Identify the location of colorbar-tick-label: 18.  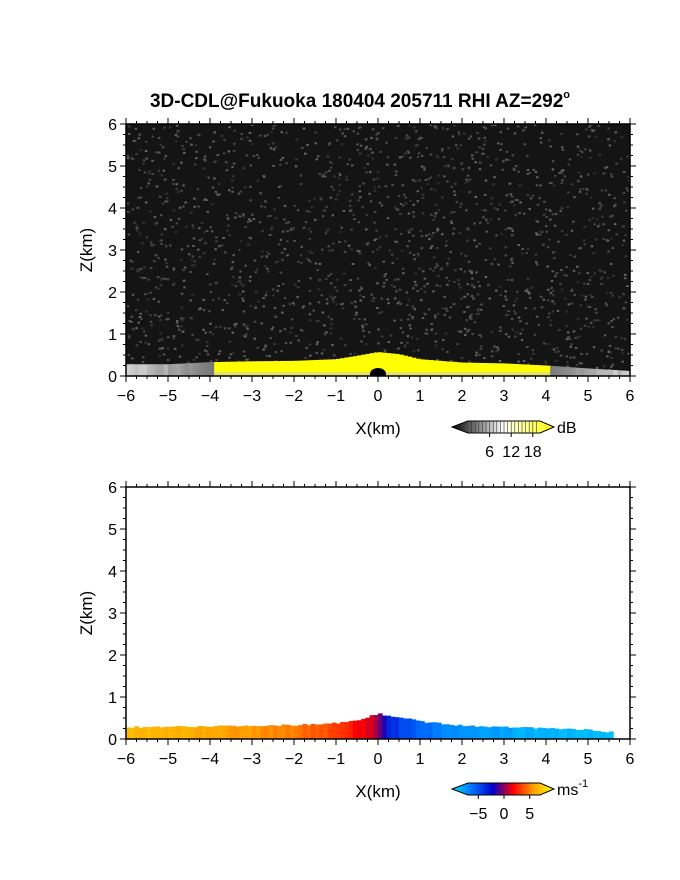
(533, 452).